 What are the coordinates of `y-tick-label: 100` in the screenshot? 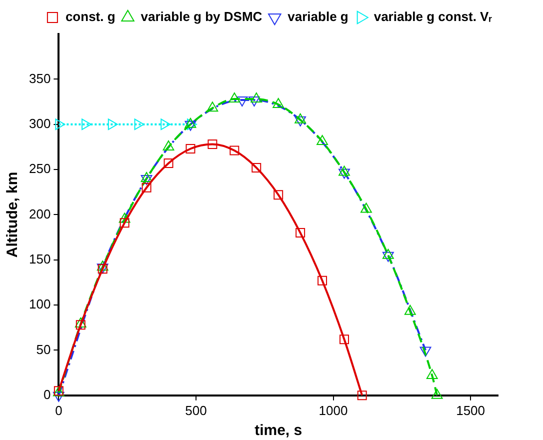 It's located at (39, 304).